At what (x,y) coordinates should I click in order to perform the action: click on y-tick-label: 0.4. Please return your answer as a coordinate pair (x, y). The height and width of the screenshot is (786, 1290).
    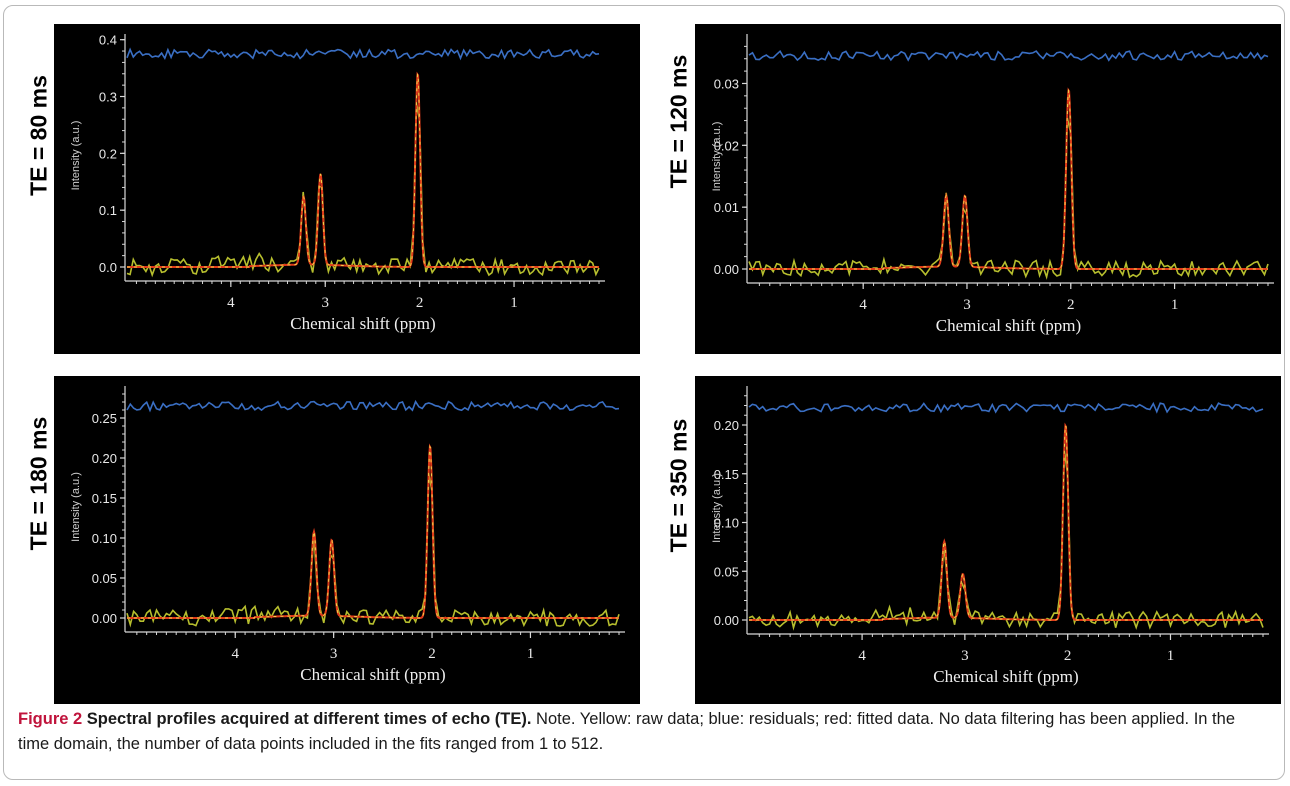
    Looking at the image, I should click on (108, 40).